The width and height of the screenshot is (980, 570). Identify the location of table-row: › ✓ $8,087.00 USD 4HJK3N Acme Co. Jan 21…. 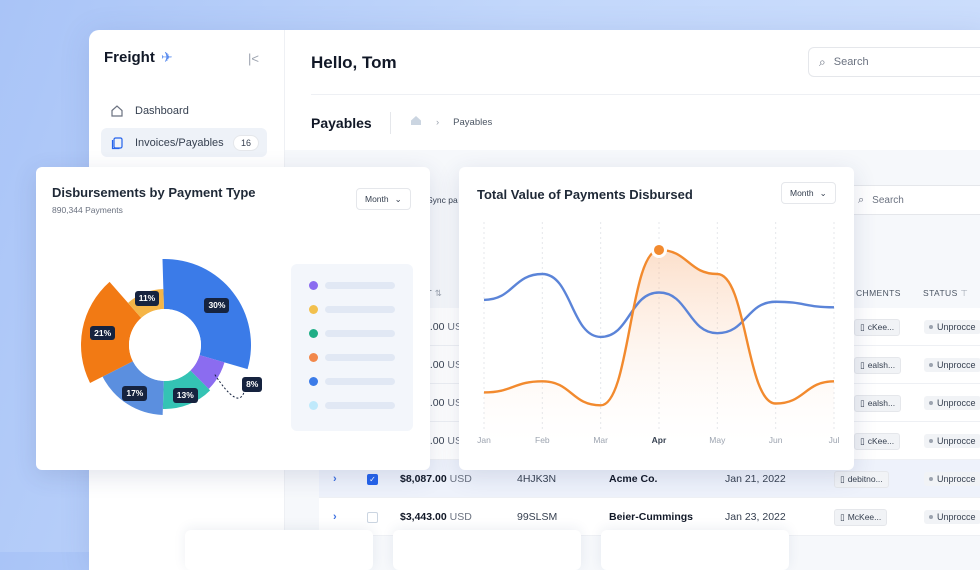
(649, 479).